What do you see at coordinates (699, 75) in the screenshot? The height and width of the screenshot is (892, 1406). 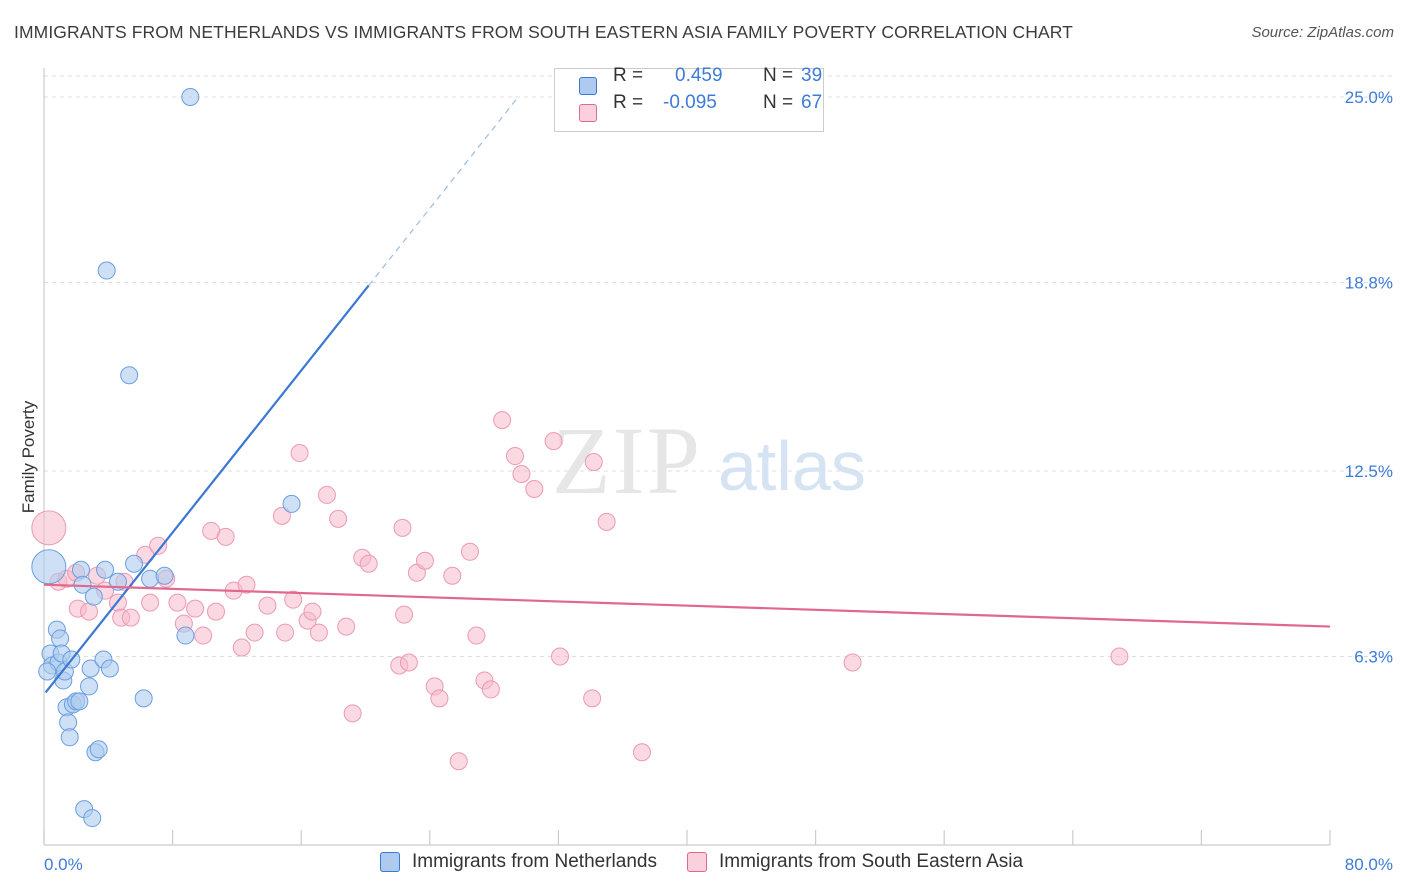 I see `r-value: 0.459` at bounding box center [699, 75].